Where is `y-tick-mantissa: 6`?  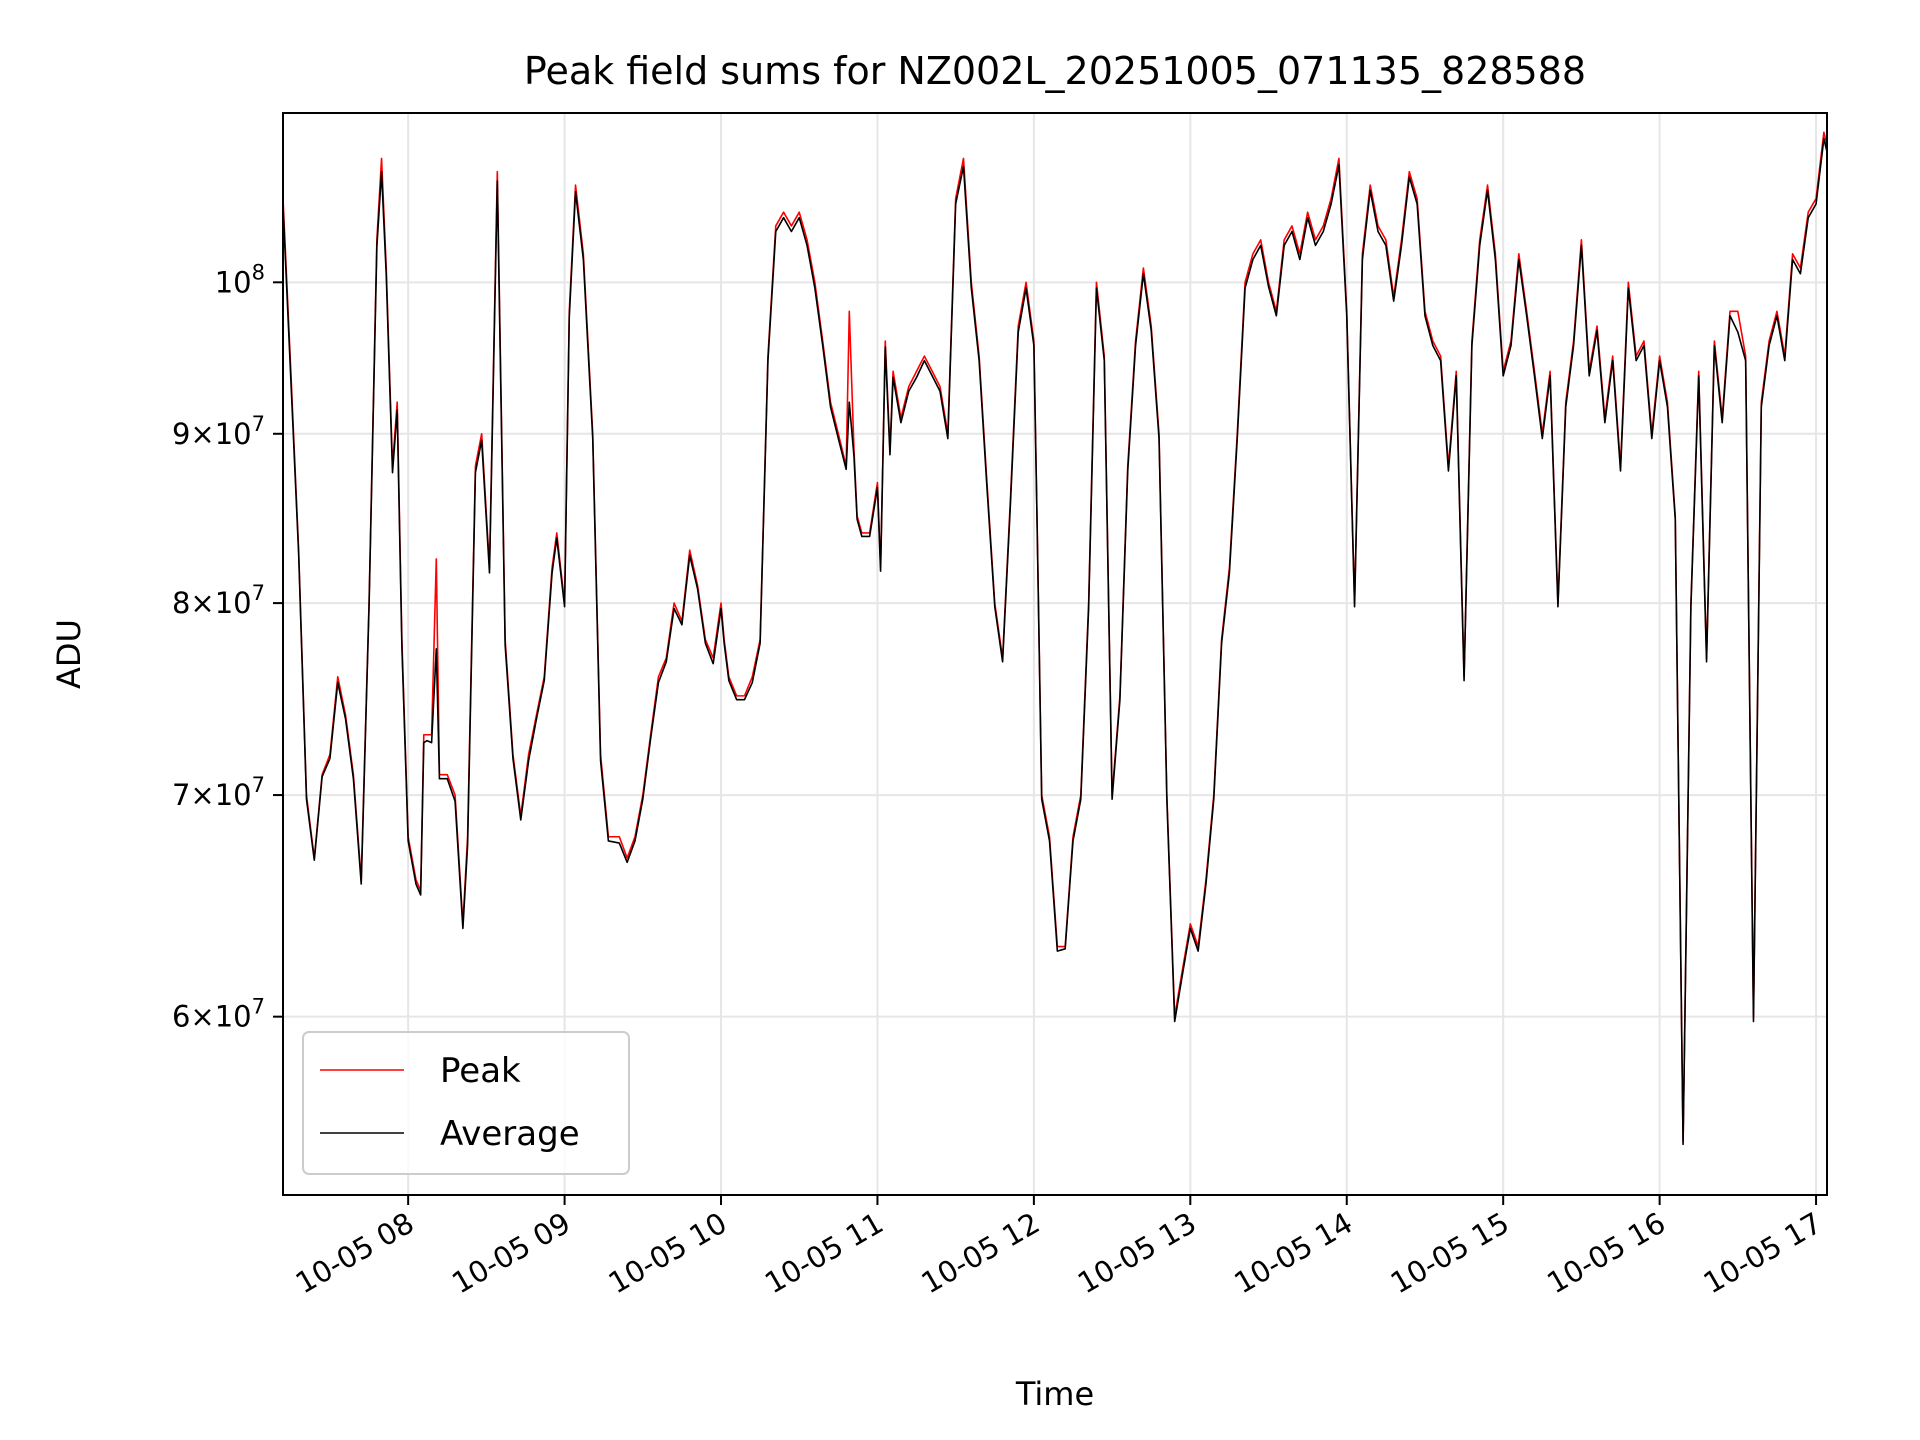
y-tick-mantissa: 6 is located at coordinates (181, 1017).